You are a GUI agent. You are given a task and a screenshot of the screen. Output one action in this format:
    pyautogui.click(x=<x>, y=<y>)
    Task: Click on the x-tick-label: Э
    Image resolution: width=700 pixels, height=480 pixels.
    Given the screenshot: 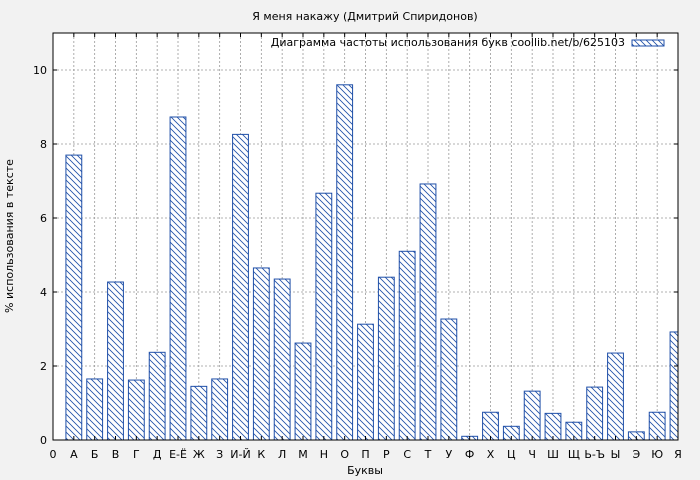 What is the action you would take?
    pyautogui.click(x=636, y=454)
    